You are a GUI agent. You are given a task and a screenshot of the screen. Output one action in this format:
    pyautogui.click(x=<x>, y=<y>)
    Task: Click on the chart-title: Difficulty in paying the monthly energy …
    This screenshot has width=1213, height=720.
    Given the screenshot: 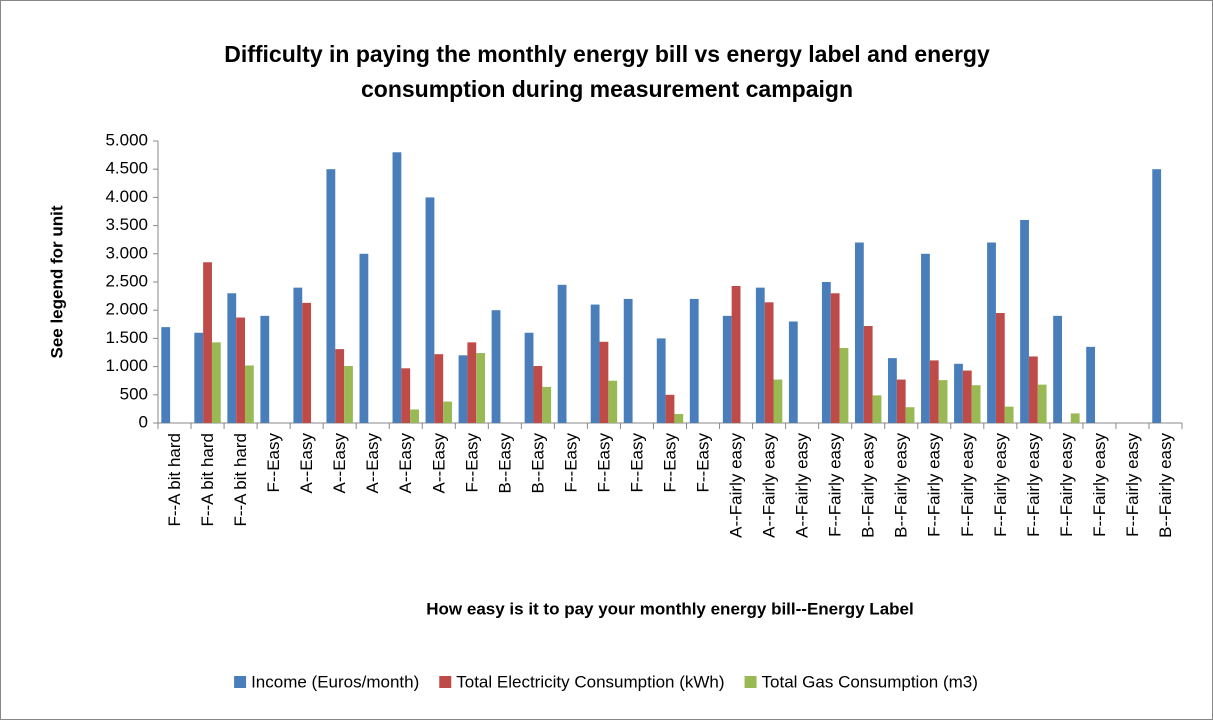 What is the action you would take?
    pyautogui.click(x=607, y=54)
    